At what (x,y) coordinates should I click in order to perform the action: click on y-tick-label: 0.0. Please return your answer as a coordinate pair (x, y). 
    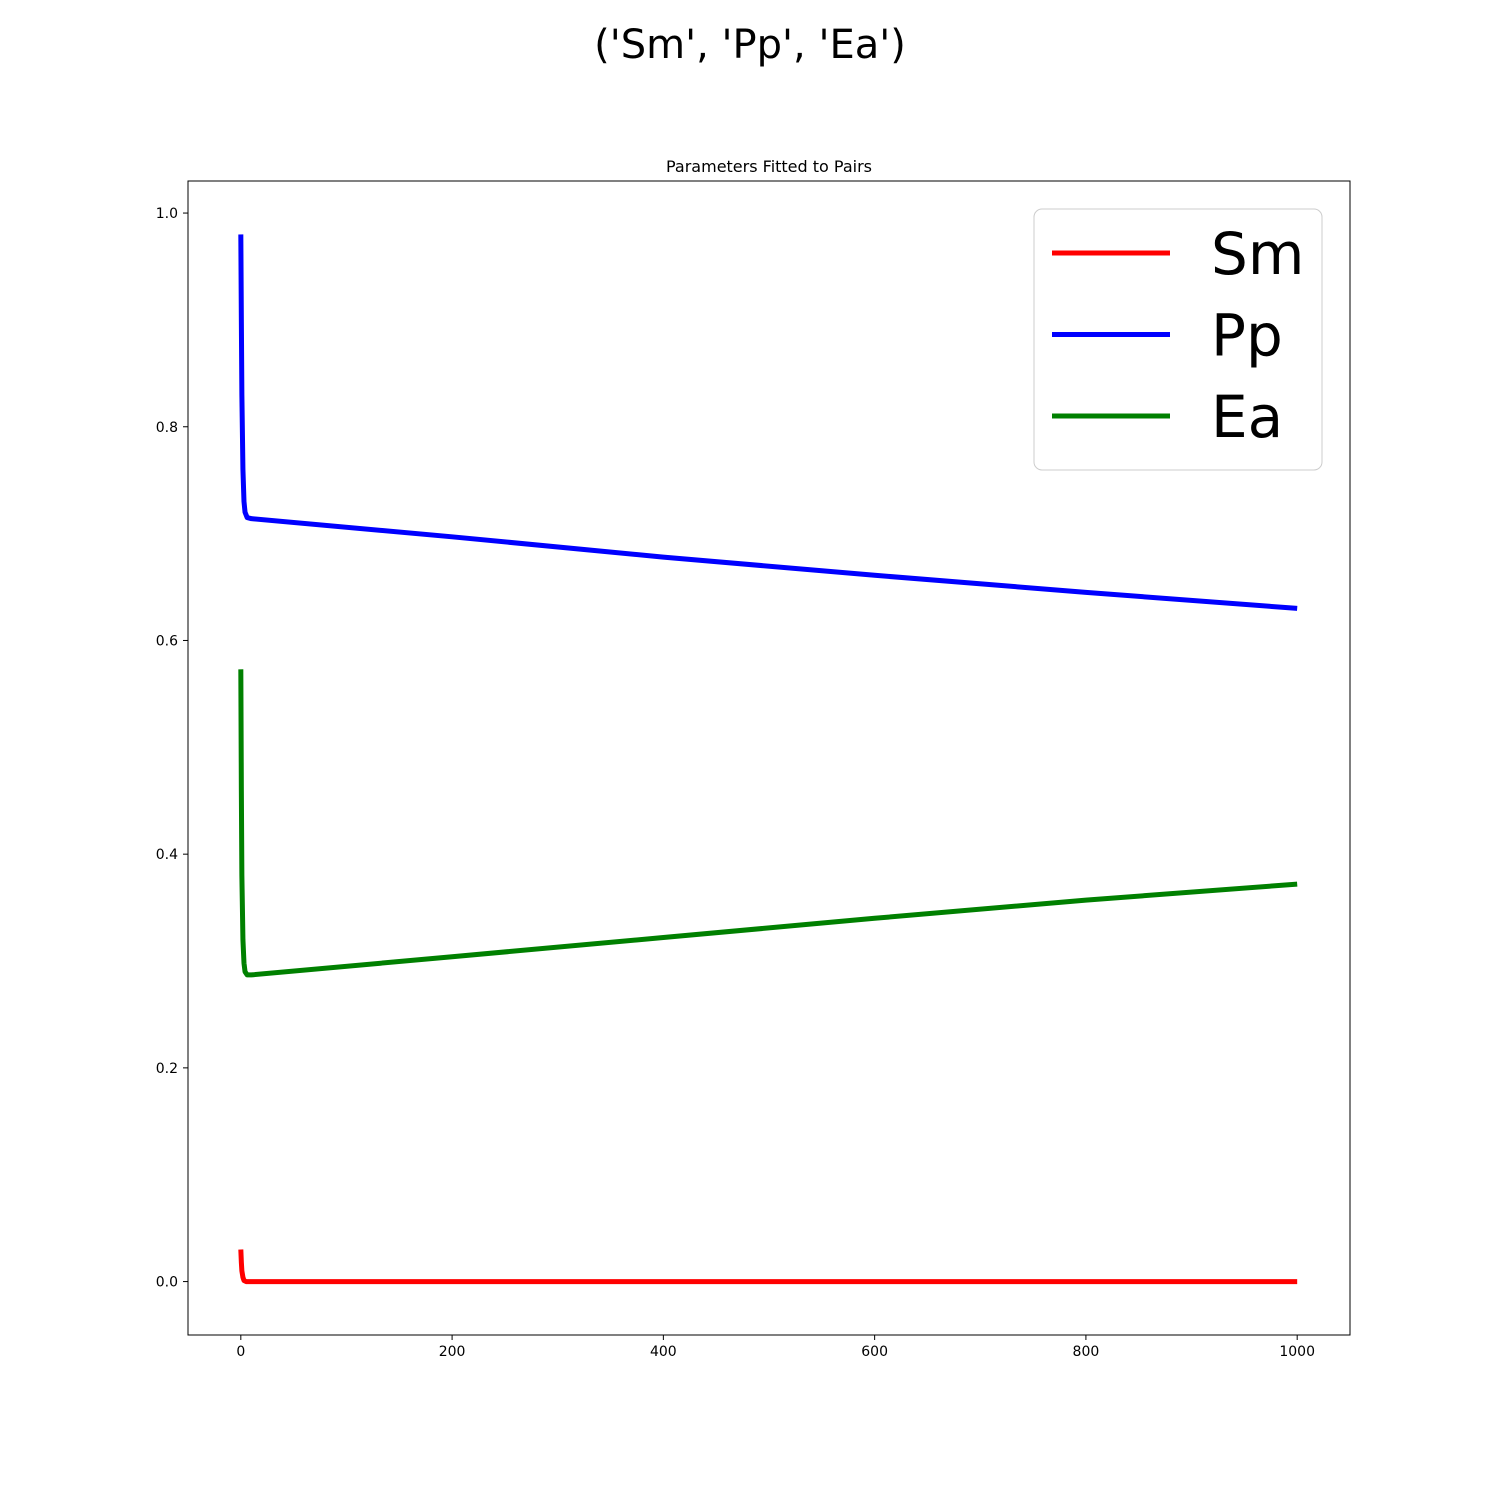
    Looking at the image, I should click on (167, 1283).